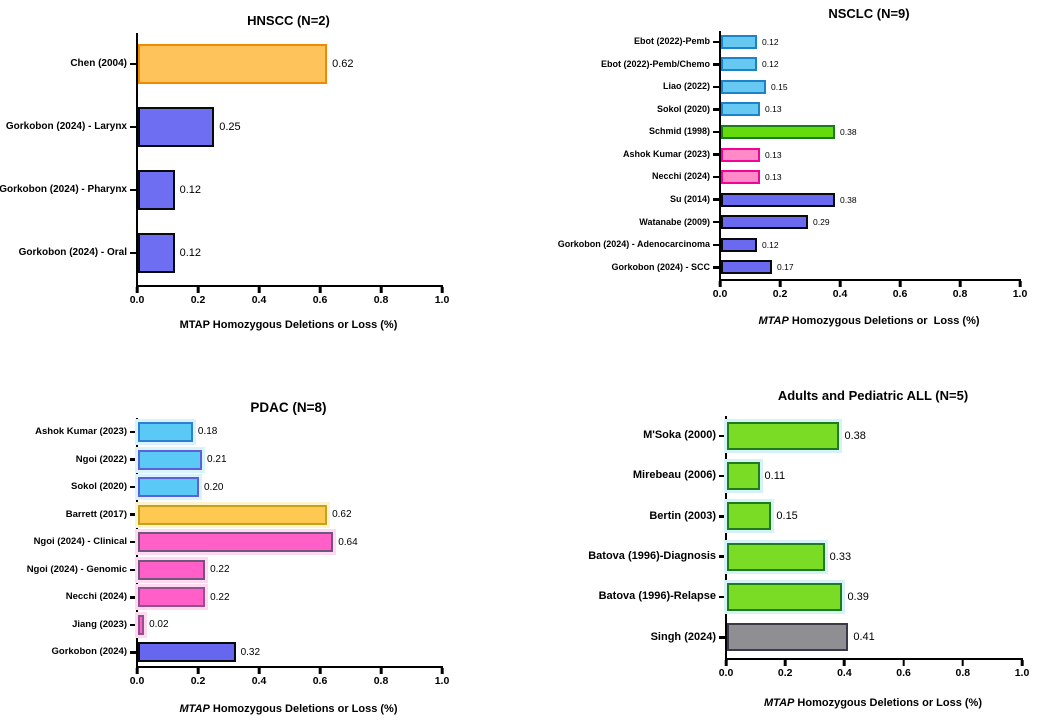 Image resolution: width=1051 pixels, height=726 pixels. Describe the element at coordinates (630, 516) in the screenshot. I see `category-label: Bertin (2003)` at that location.